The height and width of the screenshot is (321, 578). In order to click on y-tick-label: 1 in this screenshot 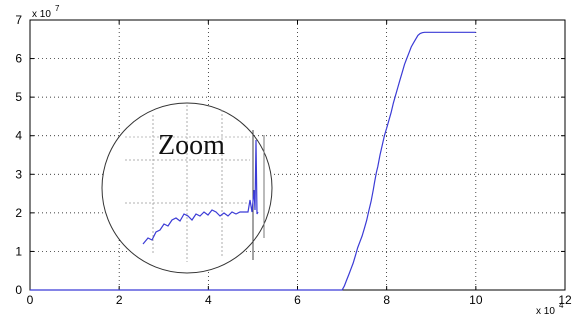, I will do `click(18, 251)`.